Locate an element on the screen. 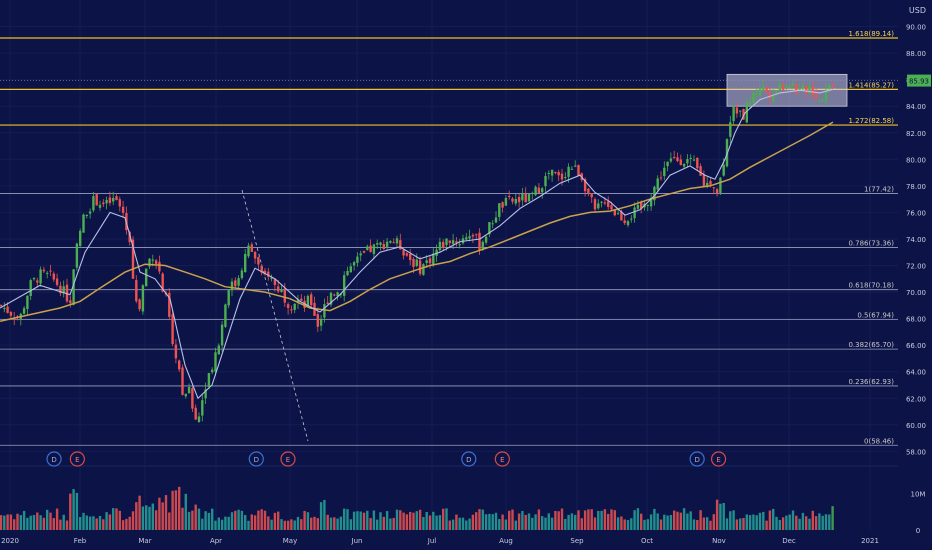 The width and height of the screenshot is (932, 550). fib-level-label: 1.414(85.27) is located at coordinates (871, 85).